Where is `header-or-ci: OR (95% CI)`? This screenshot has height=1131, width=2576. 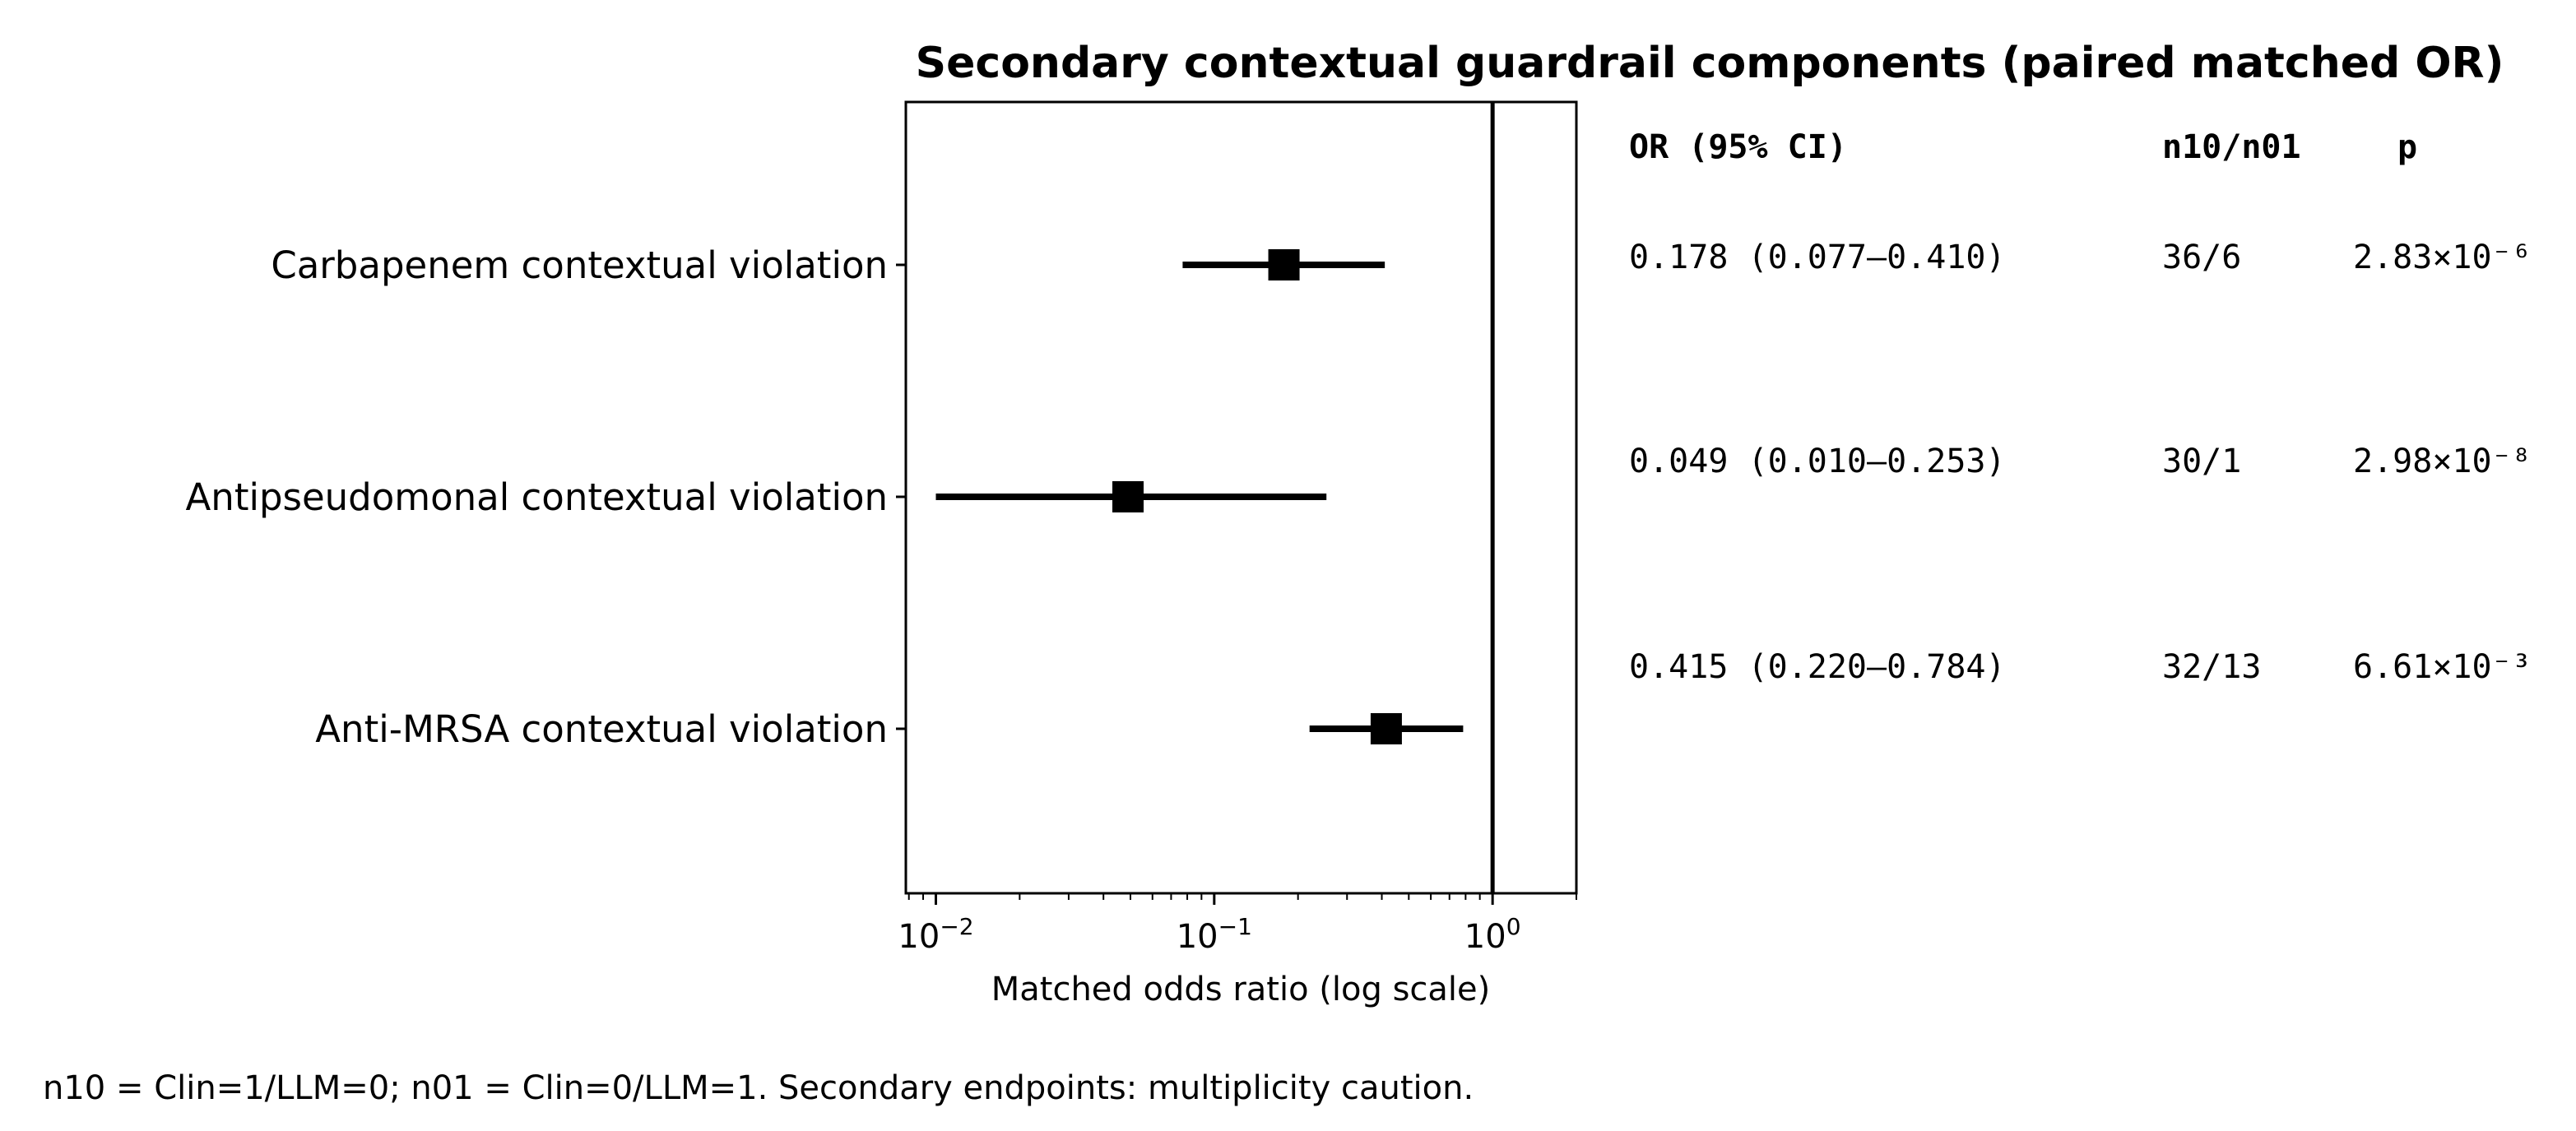
header-or-ci: OR (95% CI) is located at coordinates (1738, 147).